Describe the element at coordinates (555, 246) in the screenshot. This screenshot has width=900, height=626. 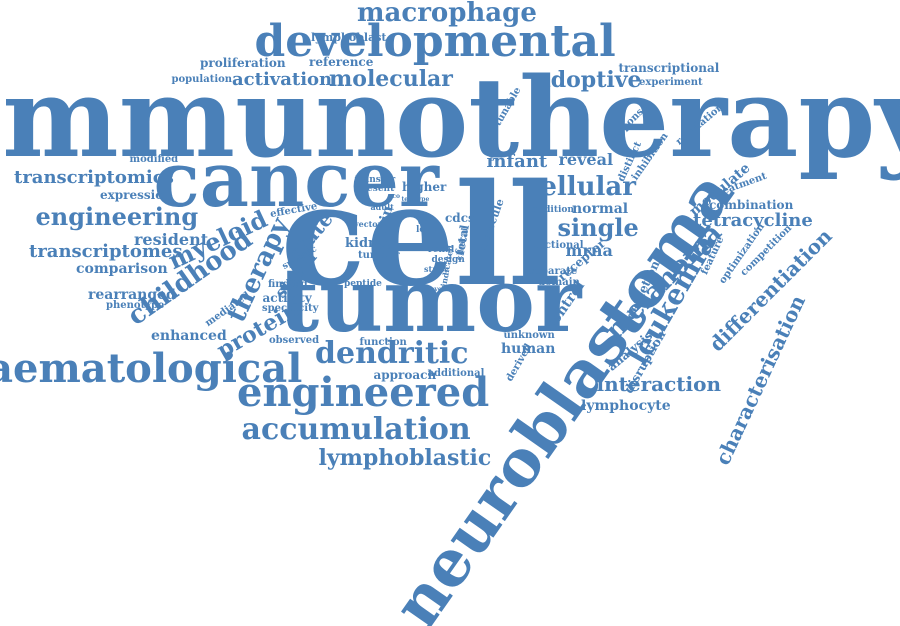
I see `word-functional: functional` at that location.